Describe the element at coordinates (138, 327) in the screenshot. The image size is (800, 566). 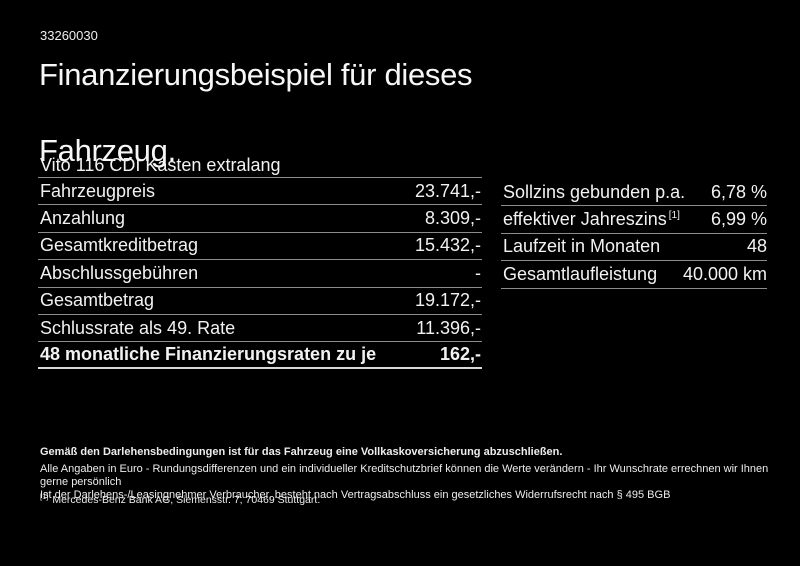
I see `row-label: Schlussrate als 49. Rate` at that location.